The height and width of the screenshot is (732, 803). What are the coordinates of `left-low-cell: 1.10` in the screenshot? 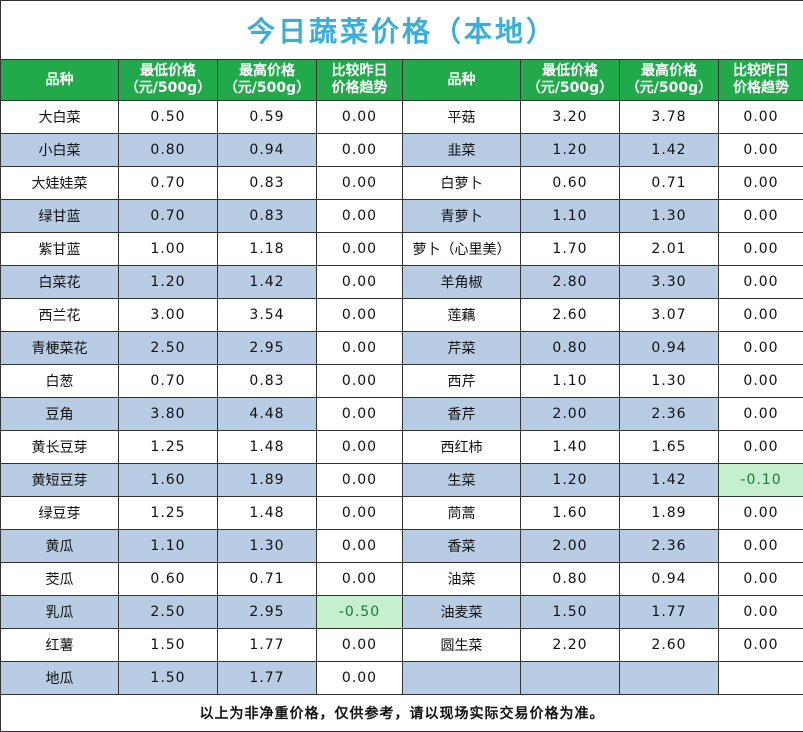 It's located at (168, 546).